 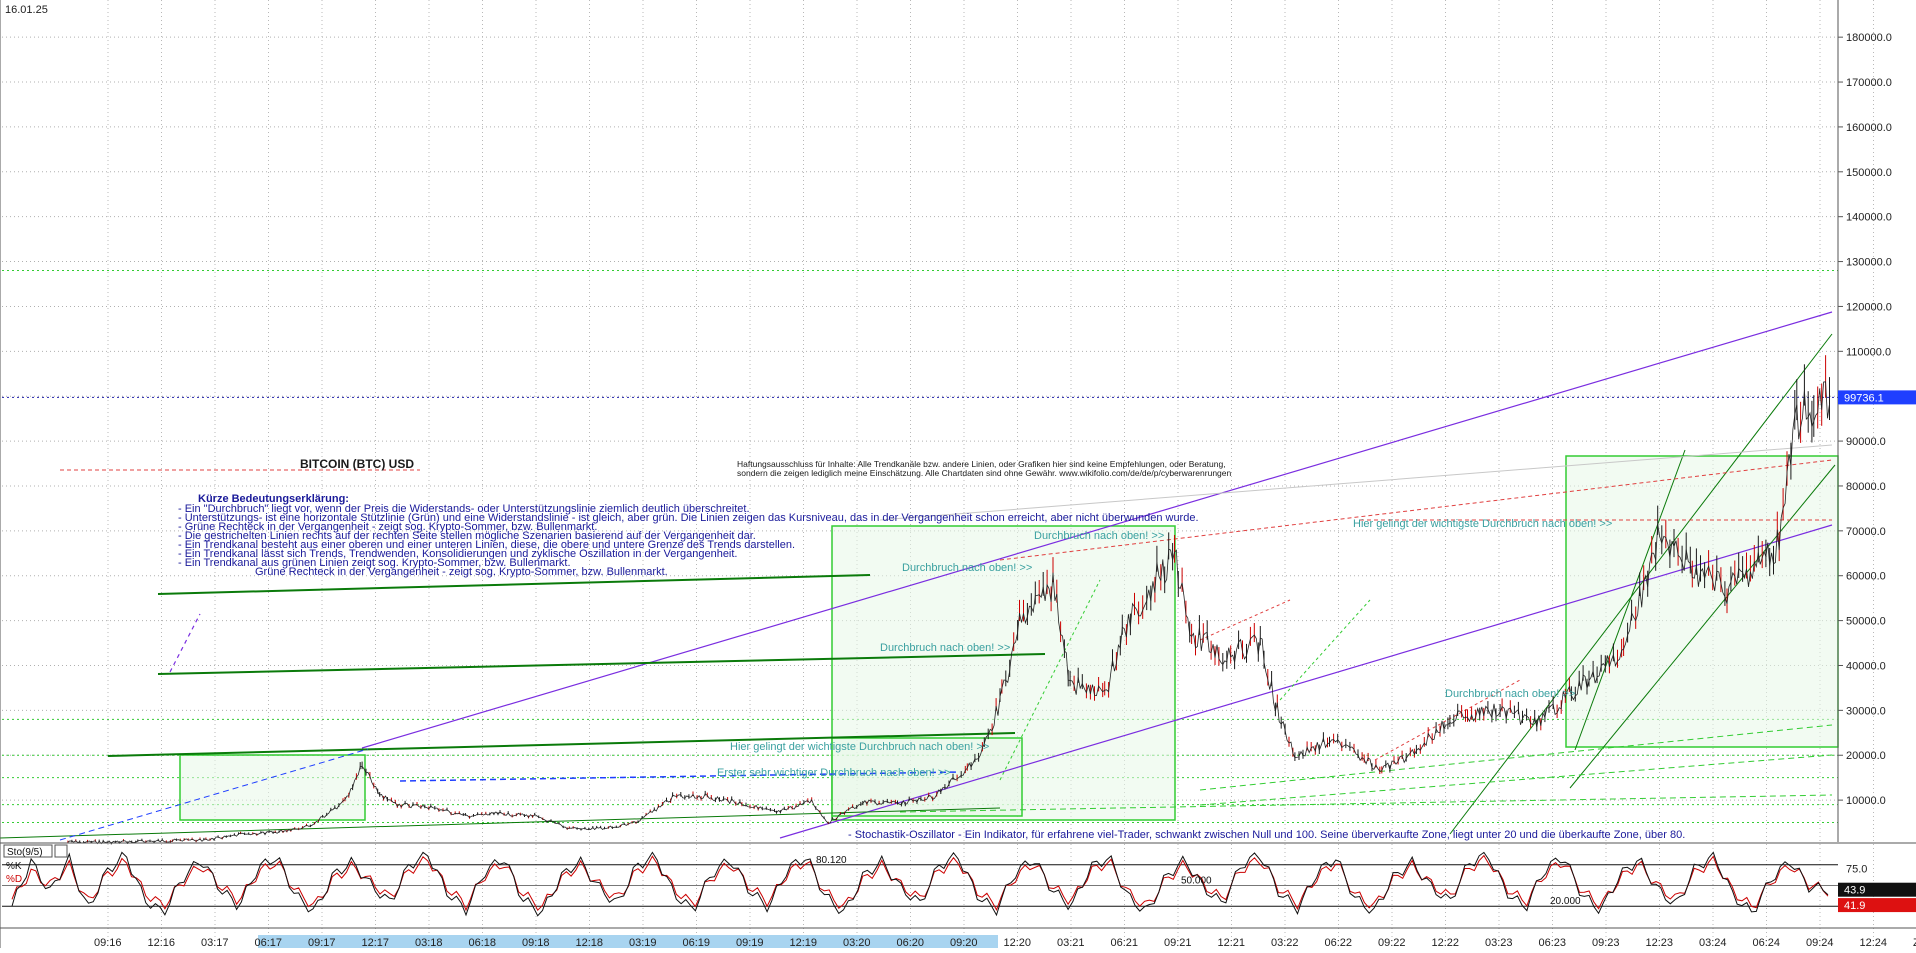 I want to click on x-tick-label: 03:20, so click(x=857, y=942).